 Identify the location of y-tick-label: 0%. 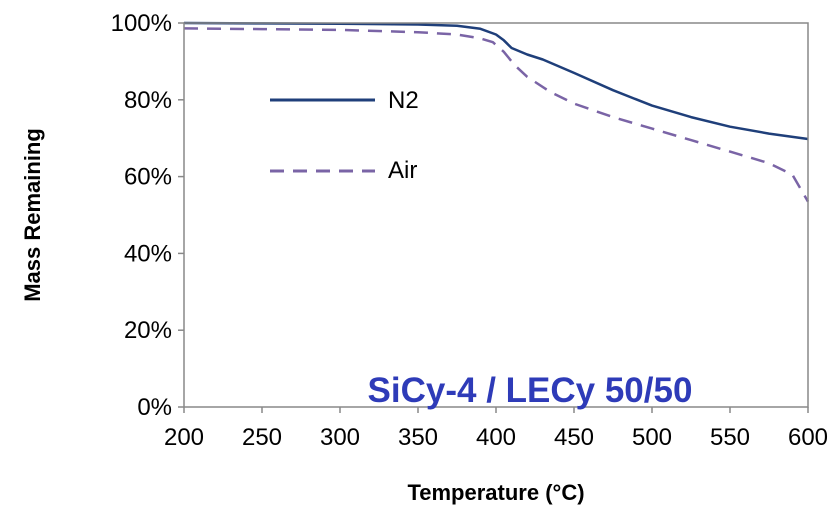
(154, 407).